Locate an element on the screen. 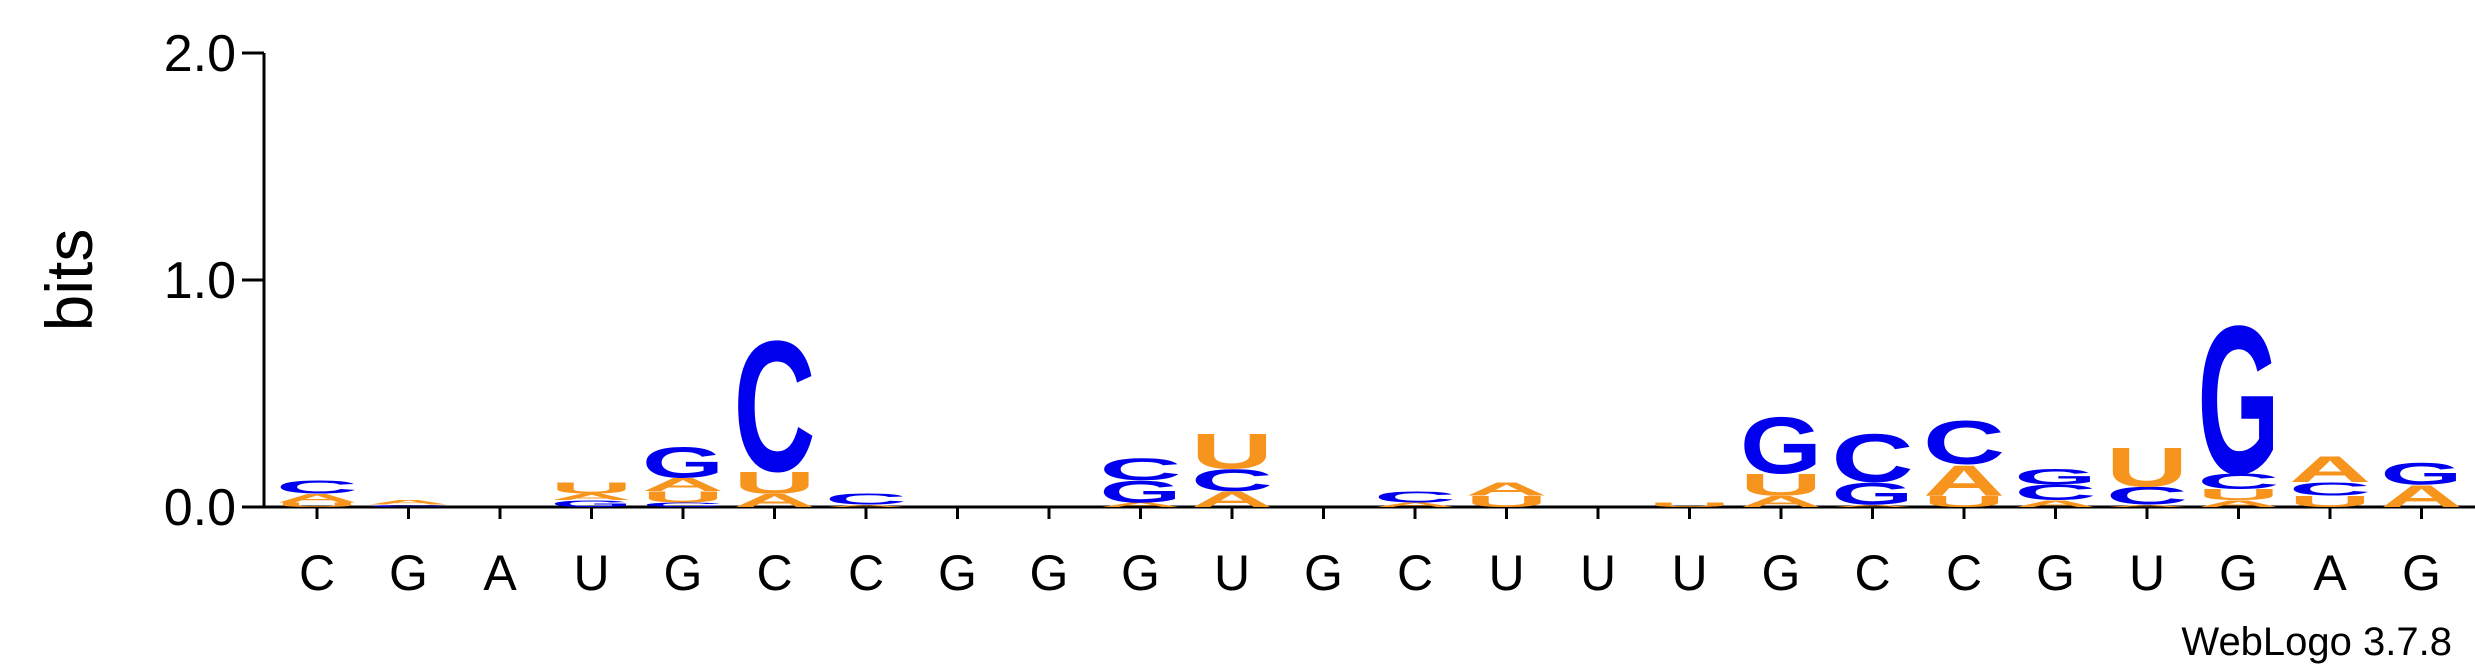  y-tick-label: 1.0 is located at coordinates (200, 281).